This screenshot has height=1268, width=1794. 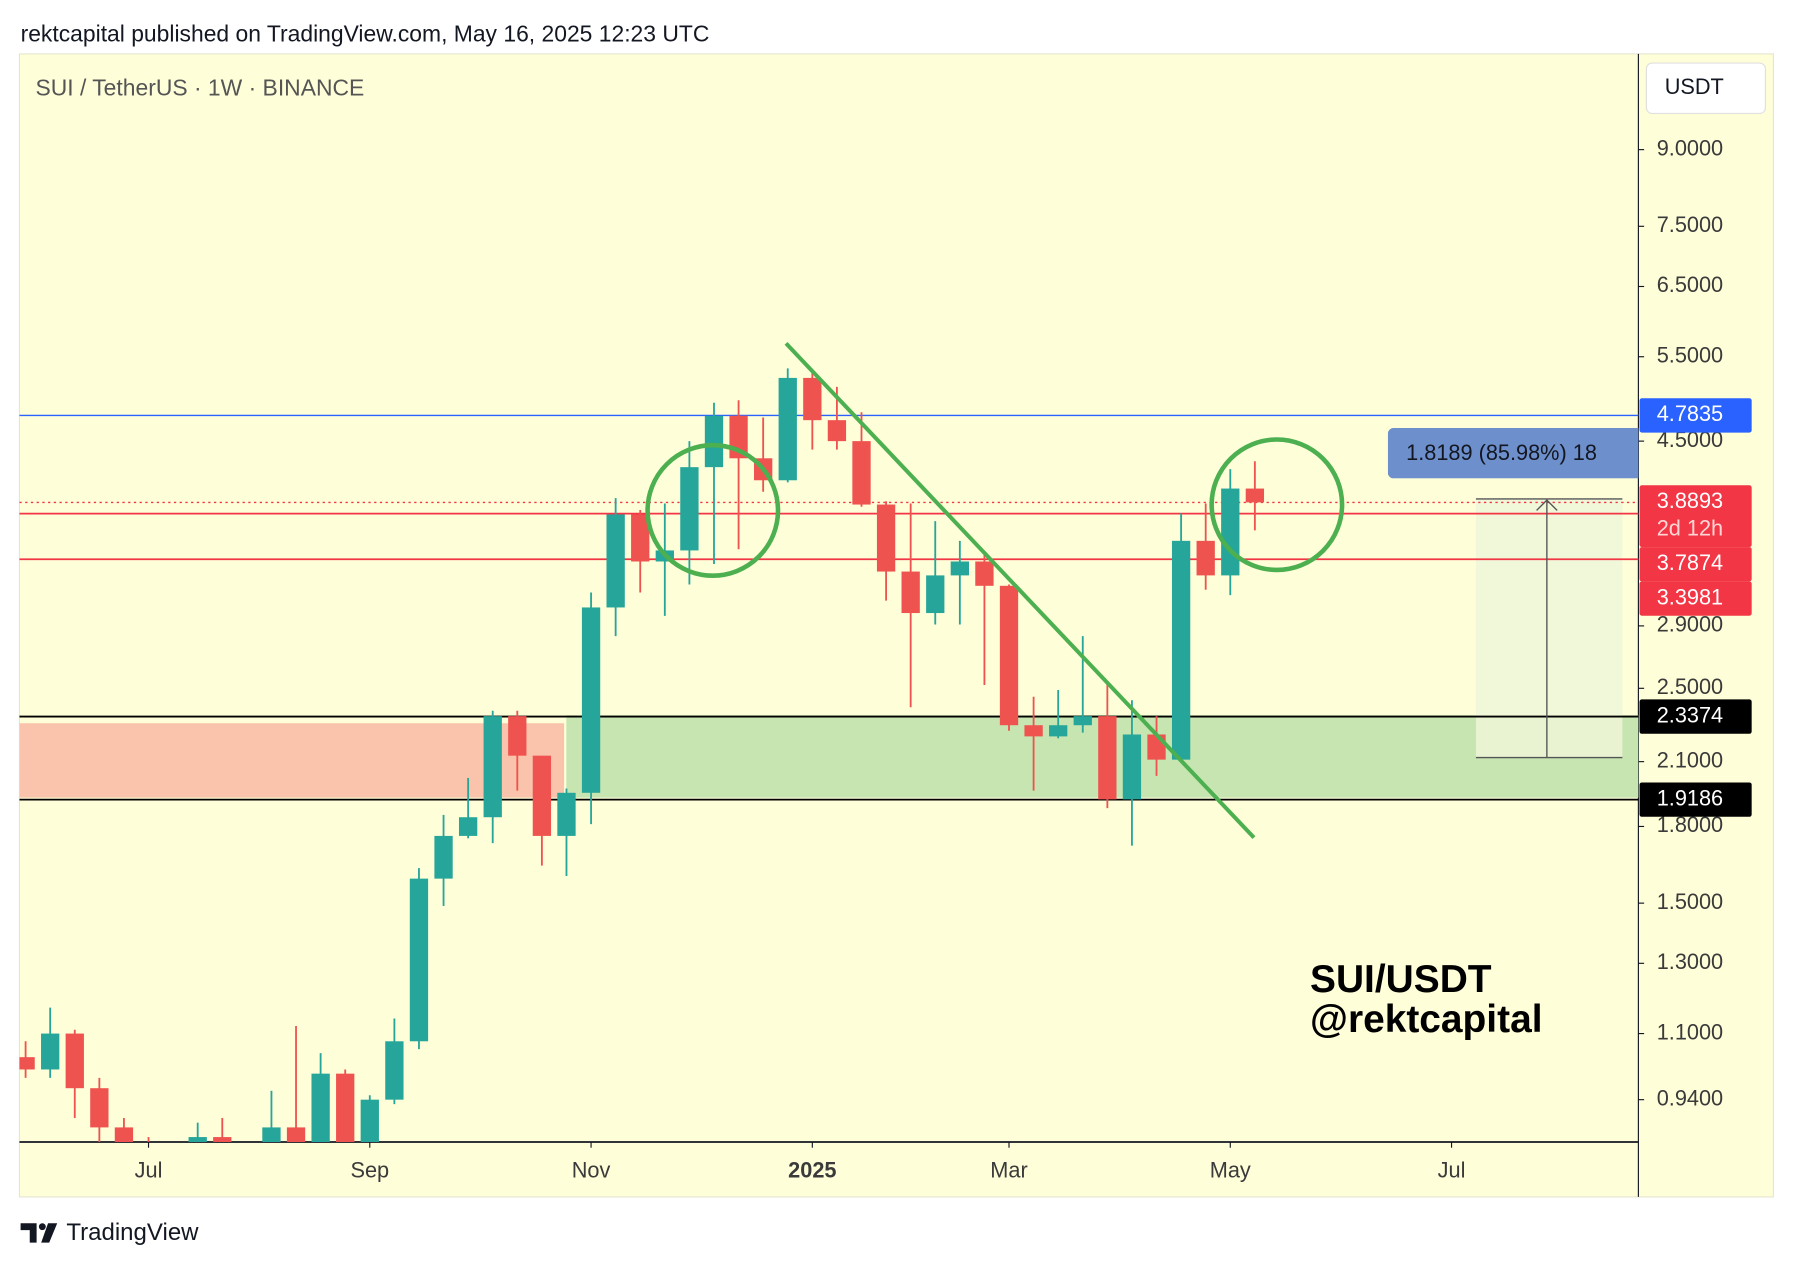 What do you see at coordinates (1694, 86) in the screenshot?
I see `currency: USDT` at bounding box center [1694, 86].